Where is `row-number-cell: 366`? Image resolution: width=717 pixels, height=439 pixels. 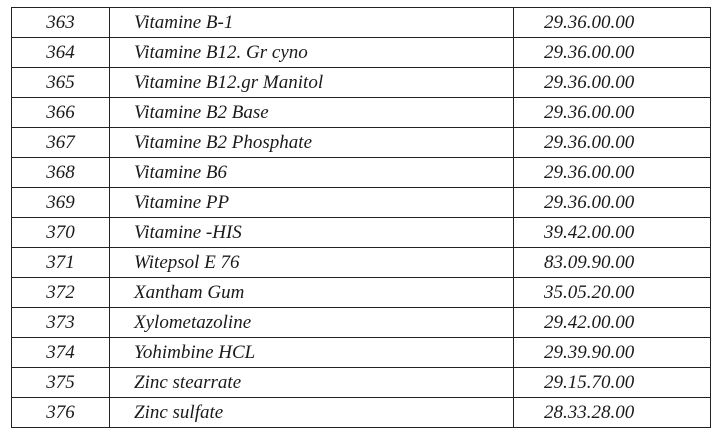 row-number-cell: 366 is located at coordinates (60, 112).